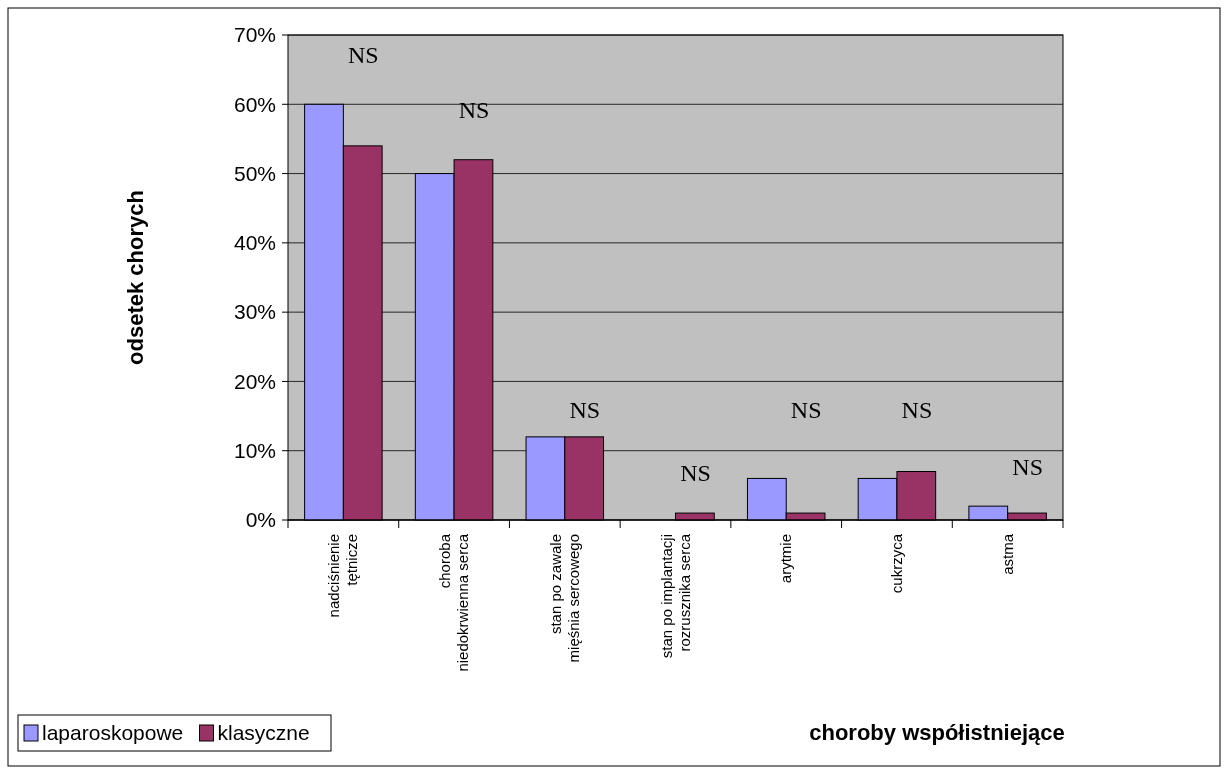  What do you see at coordinates (896, 563) in the screenshot?
I see `x-tick-label: cukrzyca` at bounding box center [896, 563].